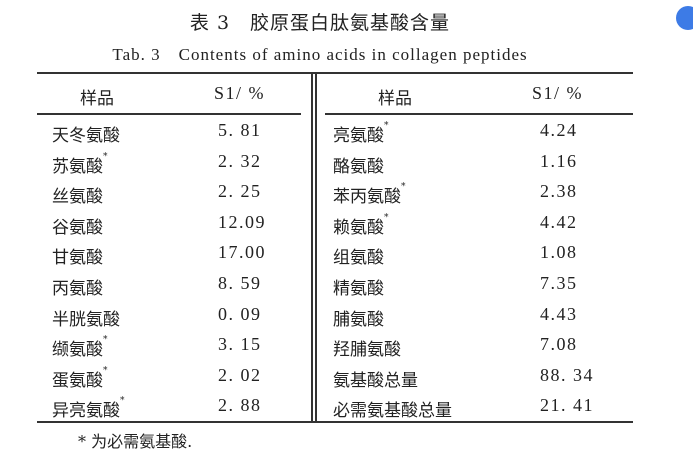  Describe the element at coordinates (335, 73) in the screenshot. I see `top-rule` at that location.